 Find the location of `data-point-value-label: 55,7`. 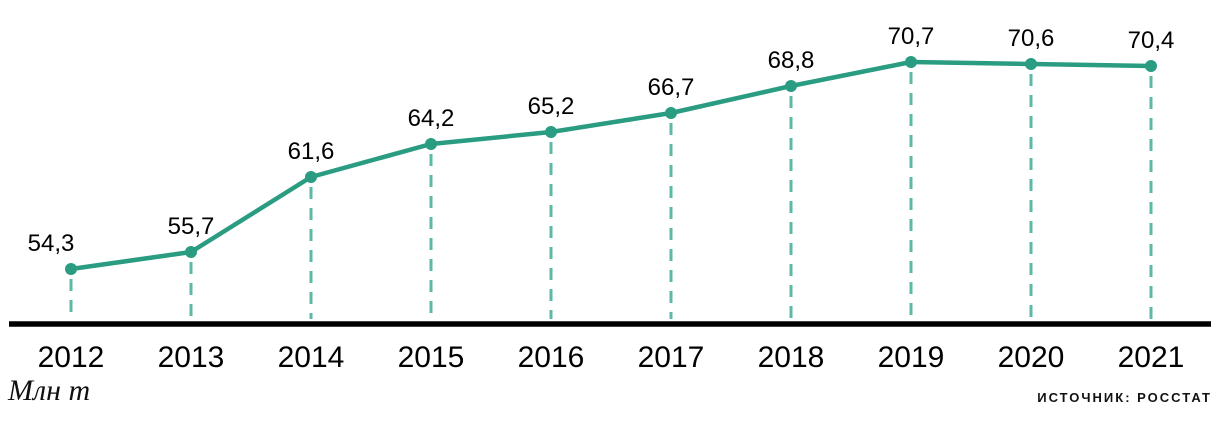

data-point-value-label: 55,7 is located at coordinates (191, 226).